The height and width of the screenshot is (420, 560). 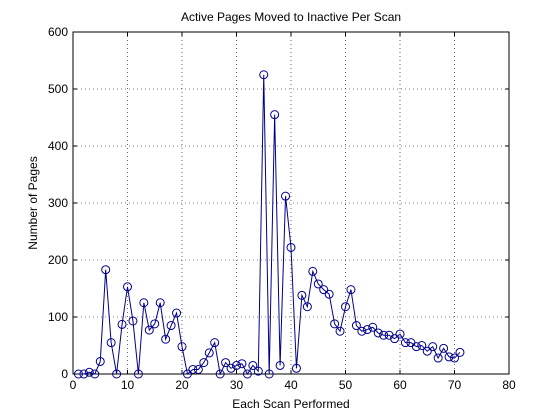 I want to click on y-tick-label: 600, so click(x=58, y=32).